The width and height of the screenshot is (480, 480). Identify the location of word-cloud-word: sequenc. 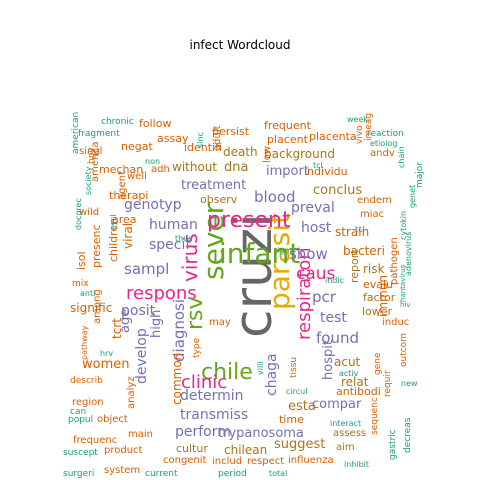
(375, 416).